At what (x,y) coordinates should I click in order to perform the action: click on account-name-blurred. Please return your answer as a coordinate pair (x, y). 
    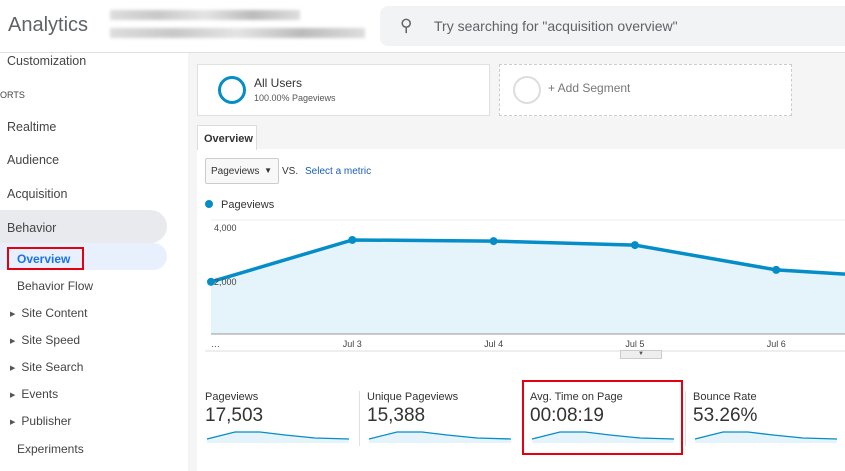
    Looking at the image, I should click on (205, 15).